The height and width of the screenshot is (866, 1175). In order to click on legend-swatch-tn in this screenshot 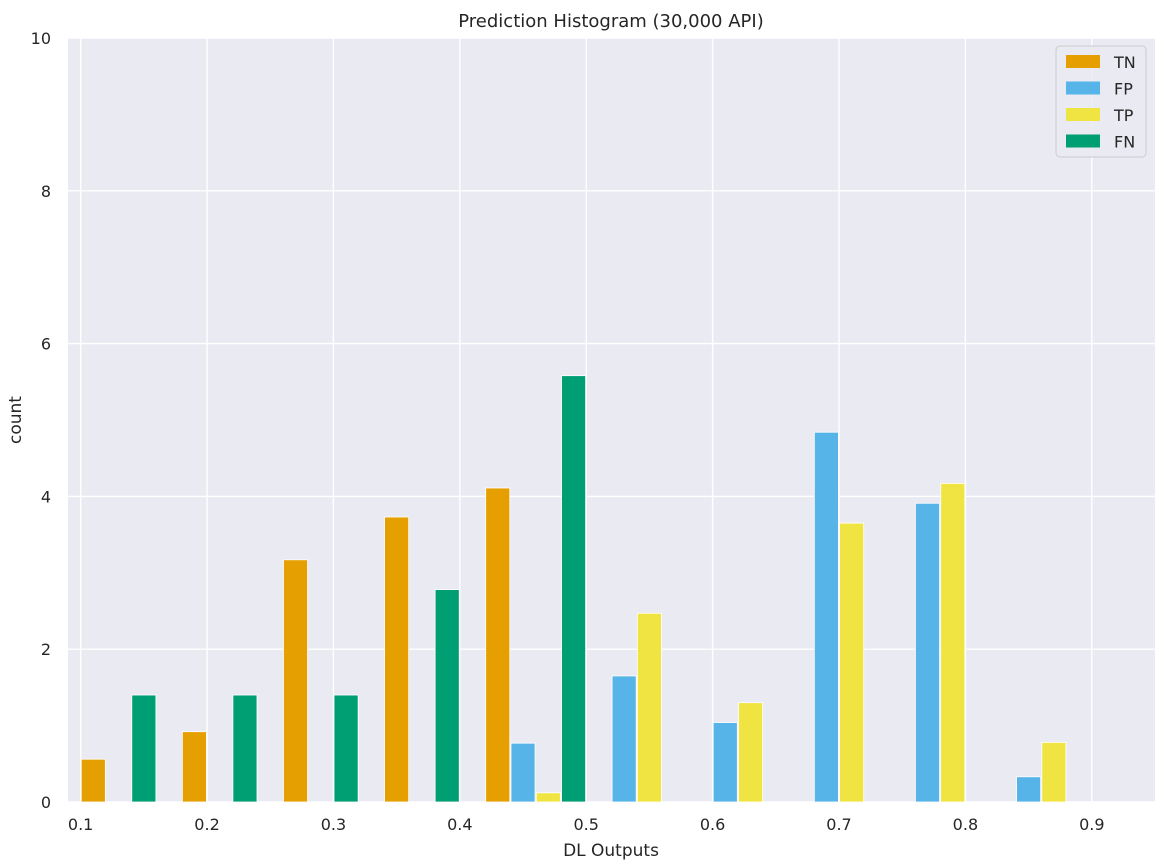, I will do `click(1083, 61)`.